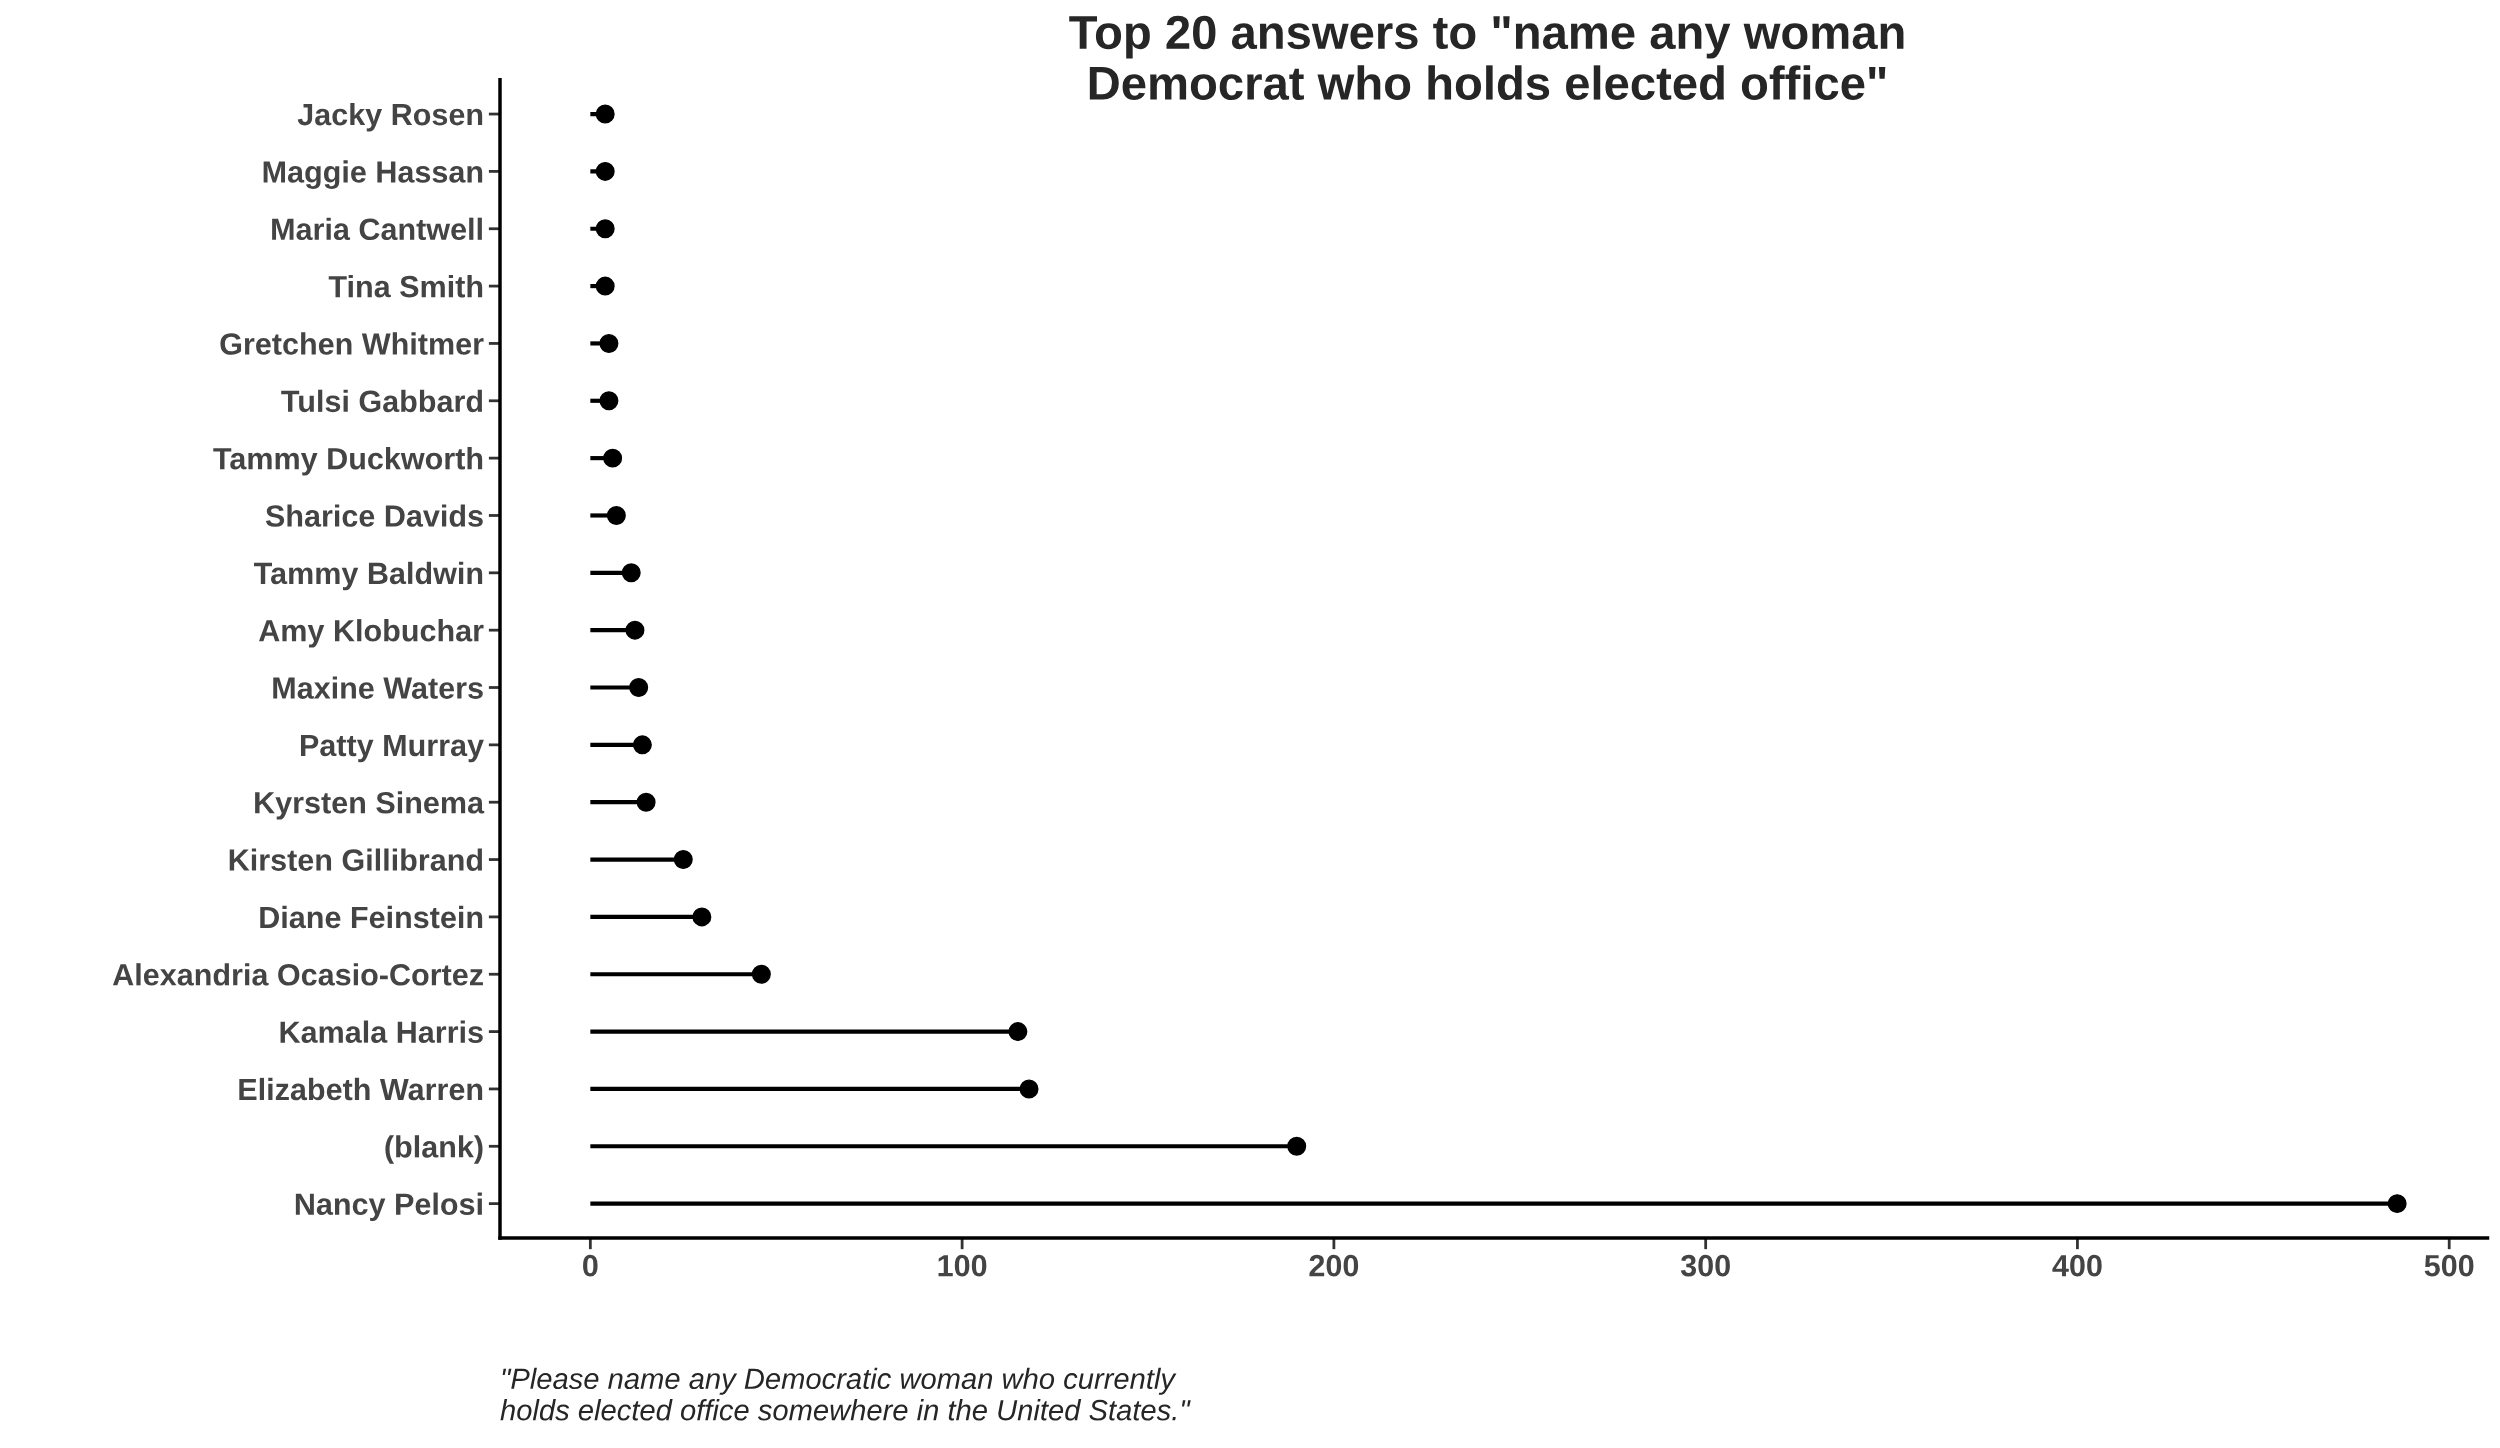 This screenshot has height=1448, width=2500. What do you see at coordinates (392, 748) in the screenshot?
I see `y-tick-label: Patty Murray` at bounding box center [392, 748].